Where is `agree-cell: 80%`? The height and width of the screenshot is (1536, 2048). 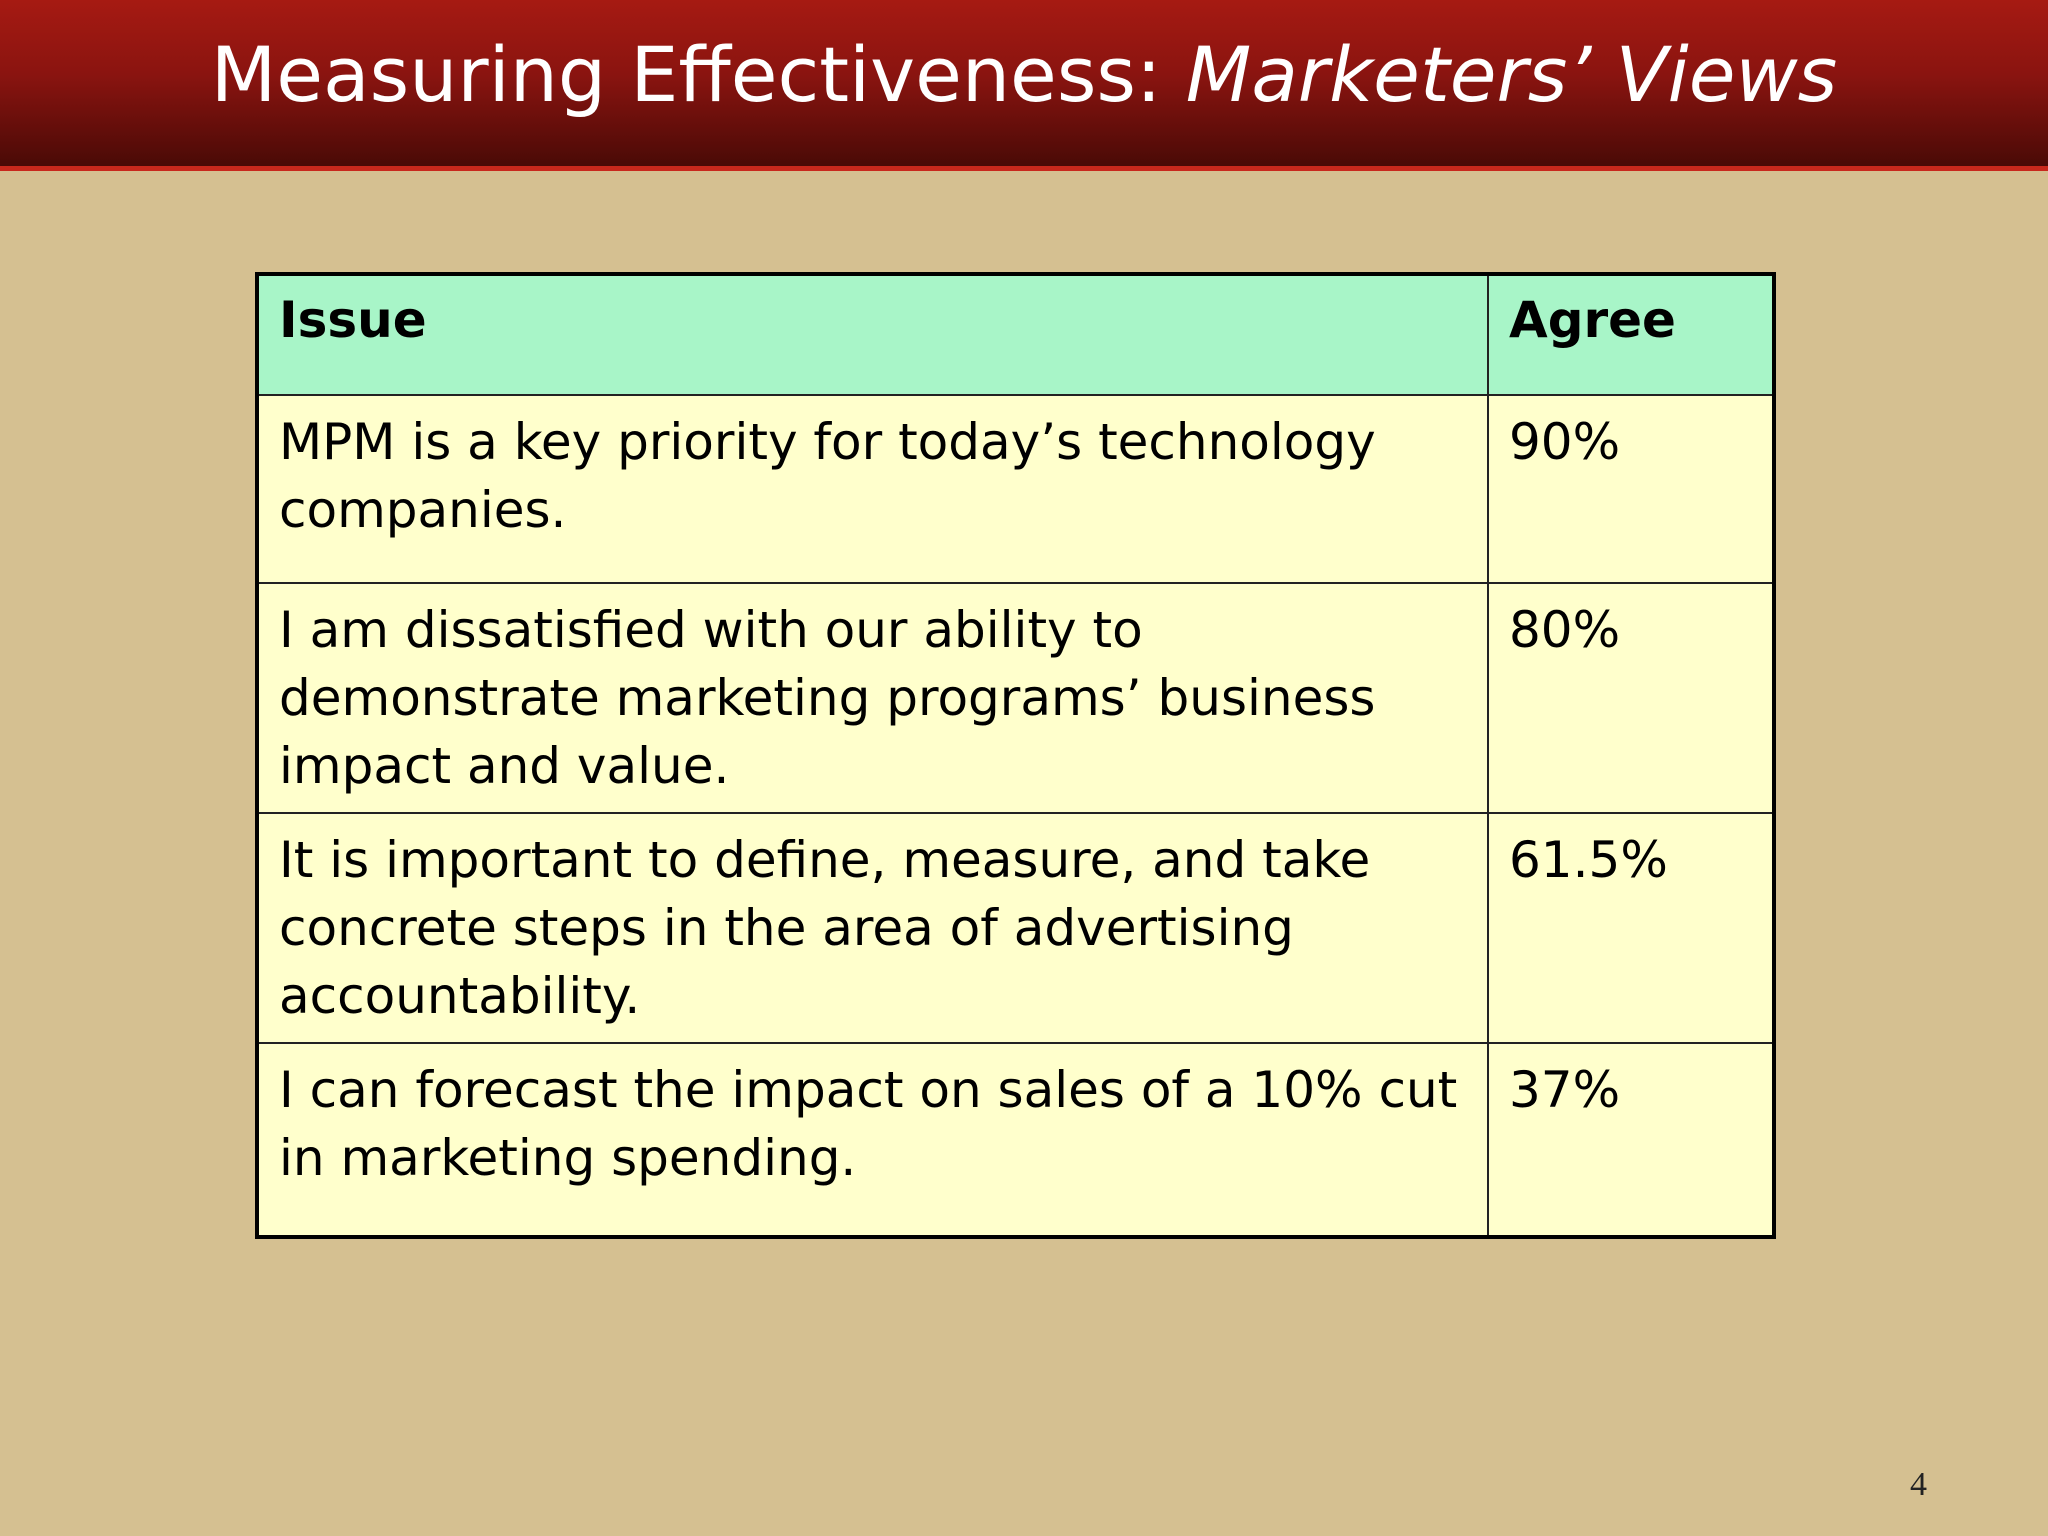 agree-cell: 80% is located at coordinates (1631, 698).